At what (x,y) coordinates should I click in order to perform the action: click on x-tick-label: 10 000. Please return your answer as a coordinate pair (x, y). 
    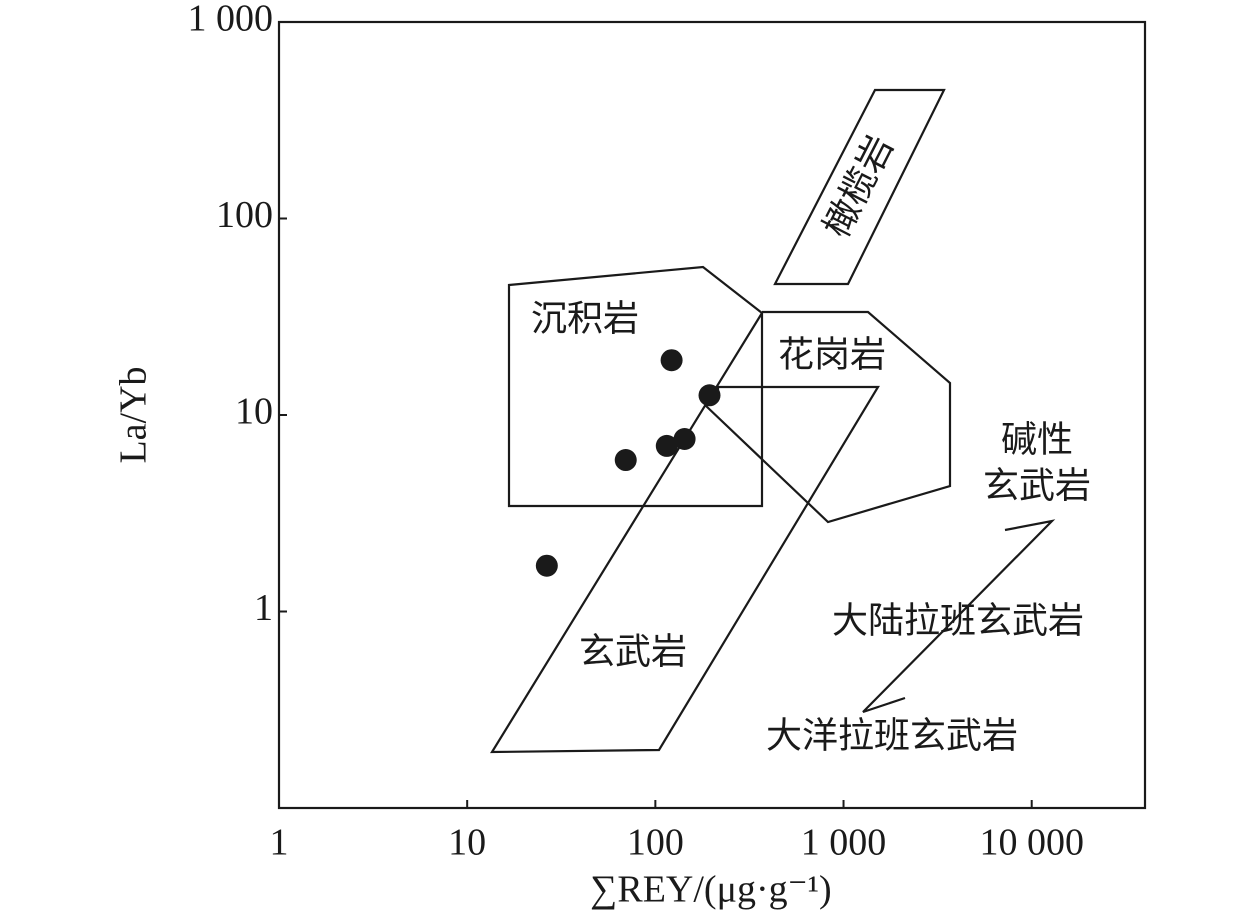
    Looking at the image, I should click on (1031, 843).